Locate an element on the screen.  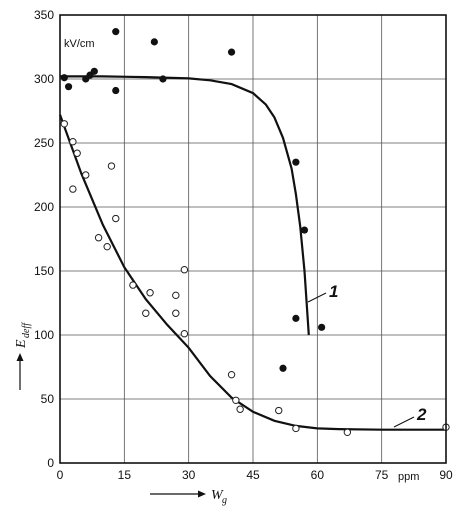
curve-2-leader is located at coordinates (404, 422).